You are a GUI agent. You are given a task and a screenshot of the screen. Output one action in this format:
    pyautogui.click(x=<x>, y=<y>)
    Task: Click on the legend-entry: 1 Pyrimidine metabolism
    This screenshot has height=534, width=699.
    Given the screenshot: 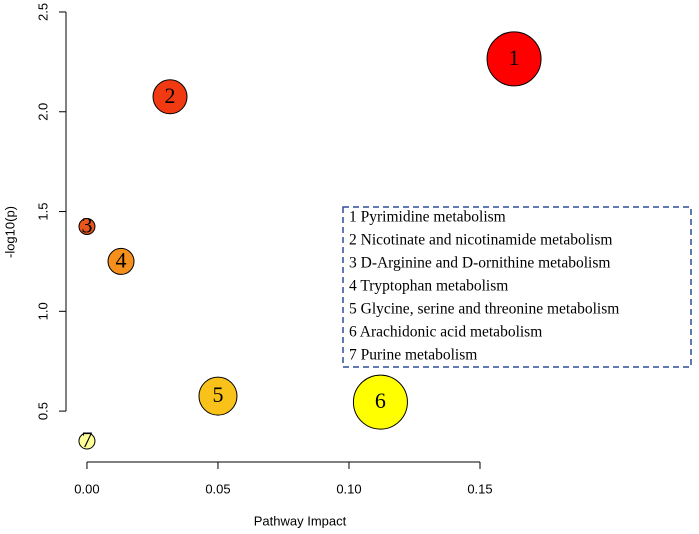 What is the action you would take?
    pyautogui.click(x=427, y=217)
    